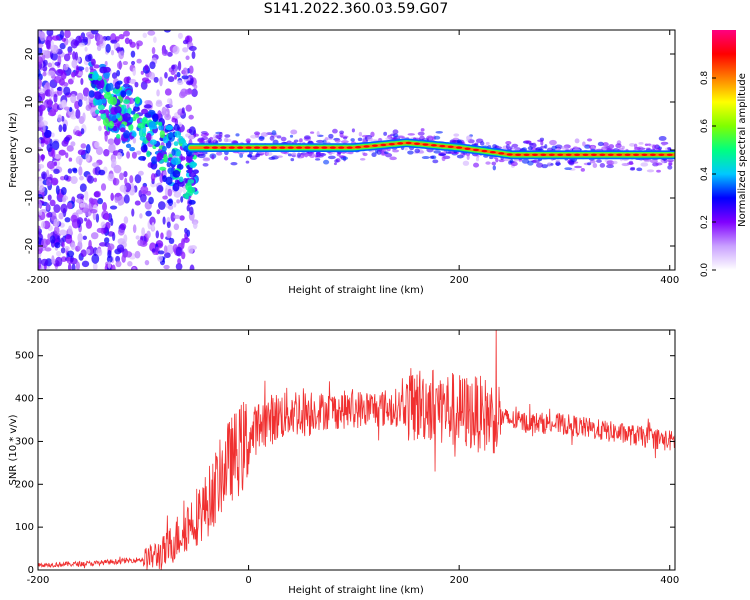 The height and width of the screenshot is (600, 750). Describe the element at coordinates (38, 580) in the screenshot. I see `x-tick-label: -200` at that location.